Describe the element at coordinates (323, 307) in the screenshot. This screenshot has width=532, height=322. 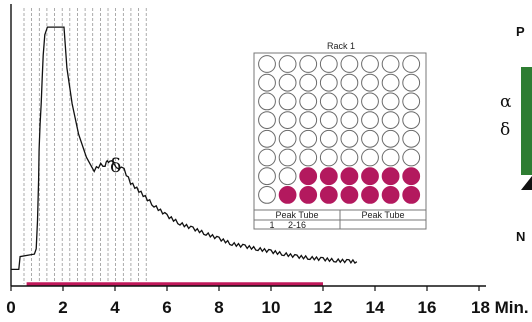
I see `x-tick-label: 12` at that location.